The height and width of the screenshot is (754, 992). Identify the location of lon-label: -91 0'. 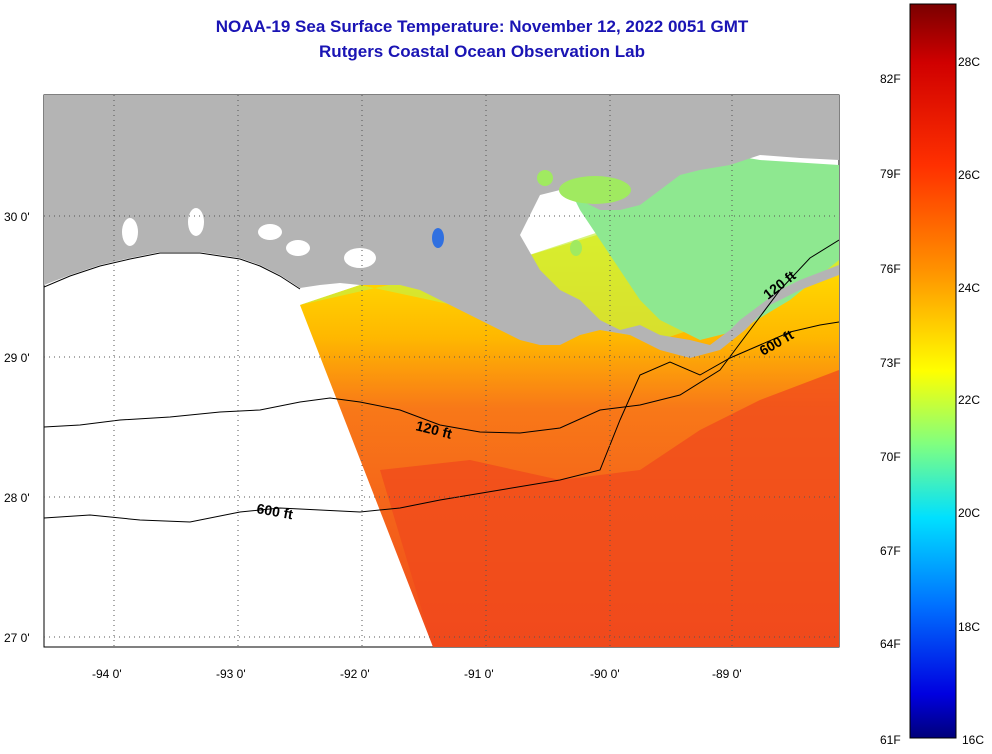
(479, 674).